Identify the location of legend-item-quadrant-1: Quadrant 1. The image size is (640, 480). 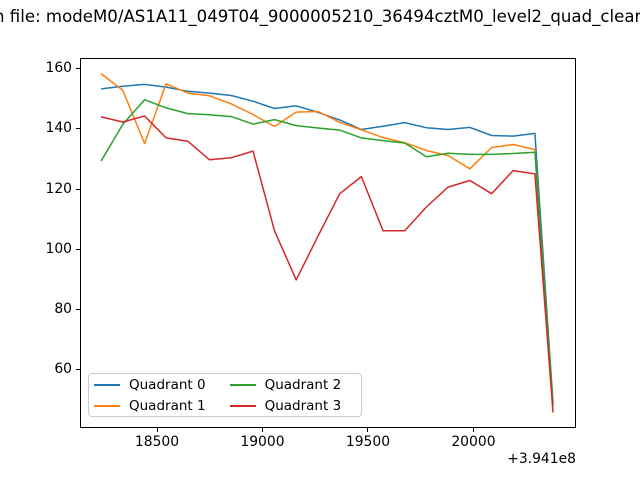
(150, 405).